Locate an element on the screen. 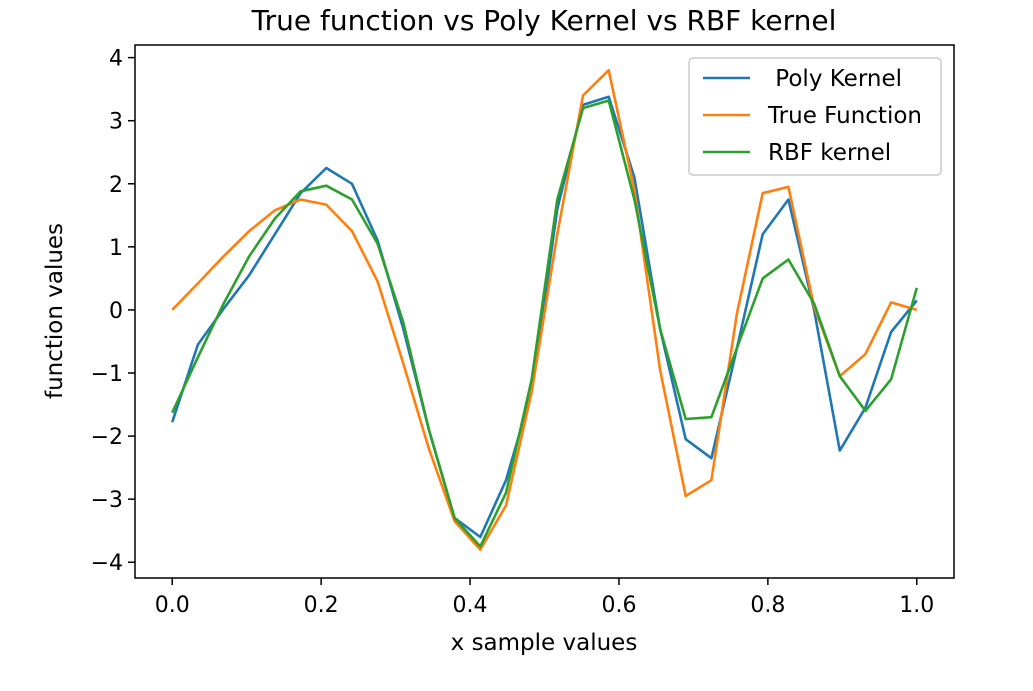  x-tick-label: 0.6 is located at coordinates (618, 605).